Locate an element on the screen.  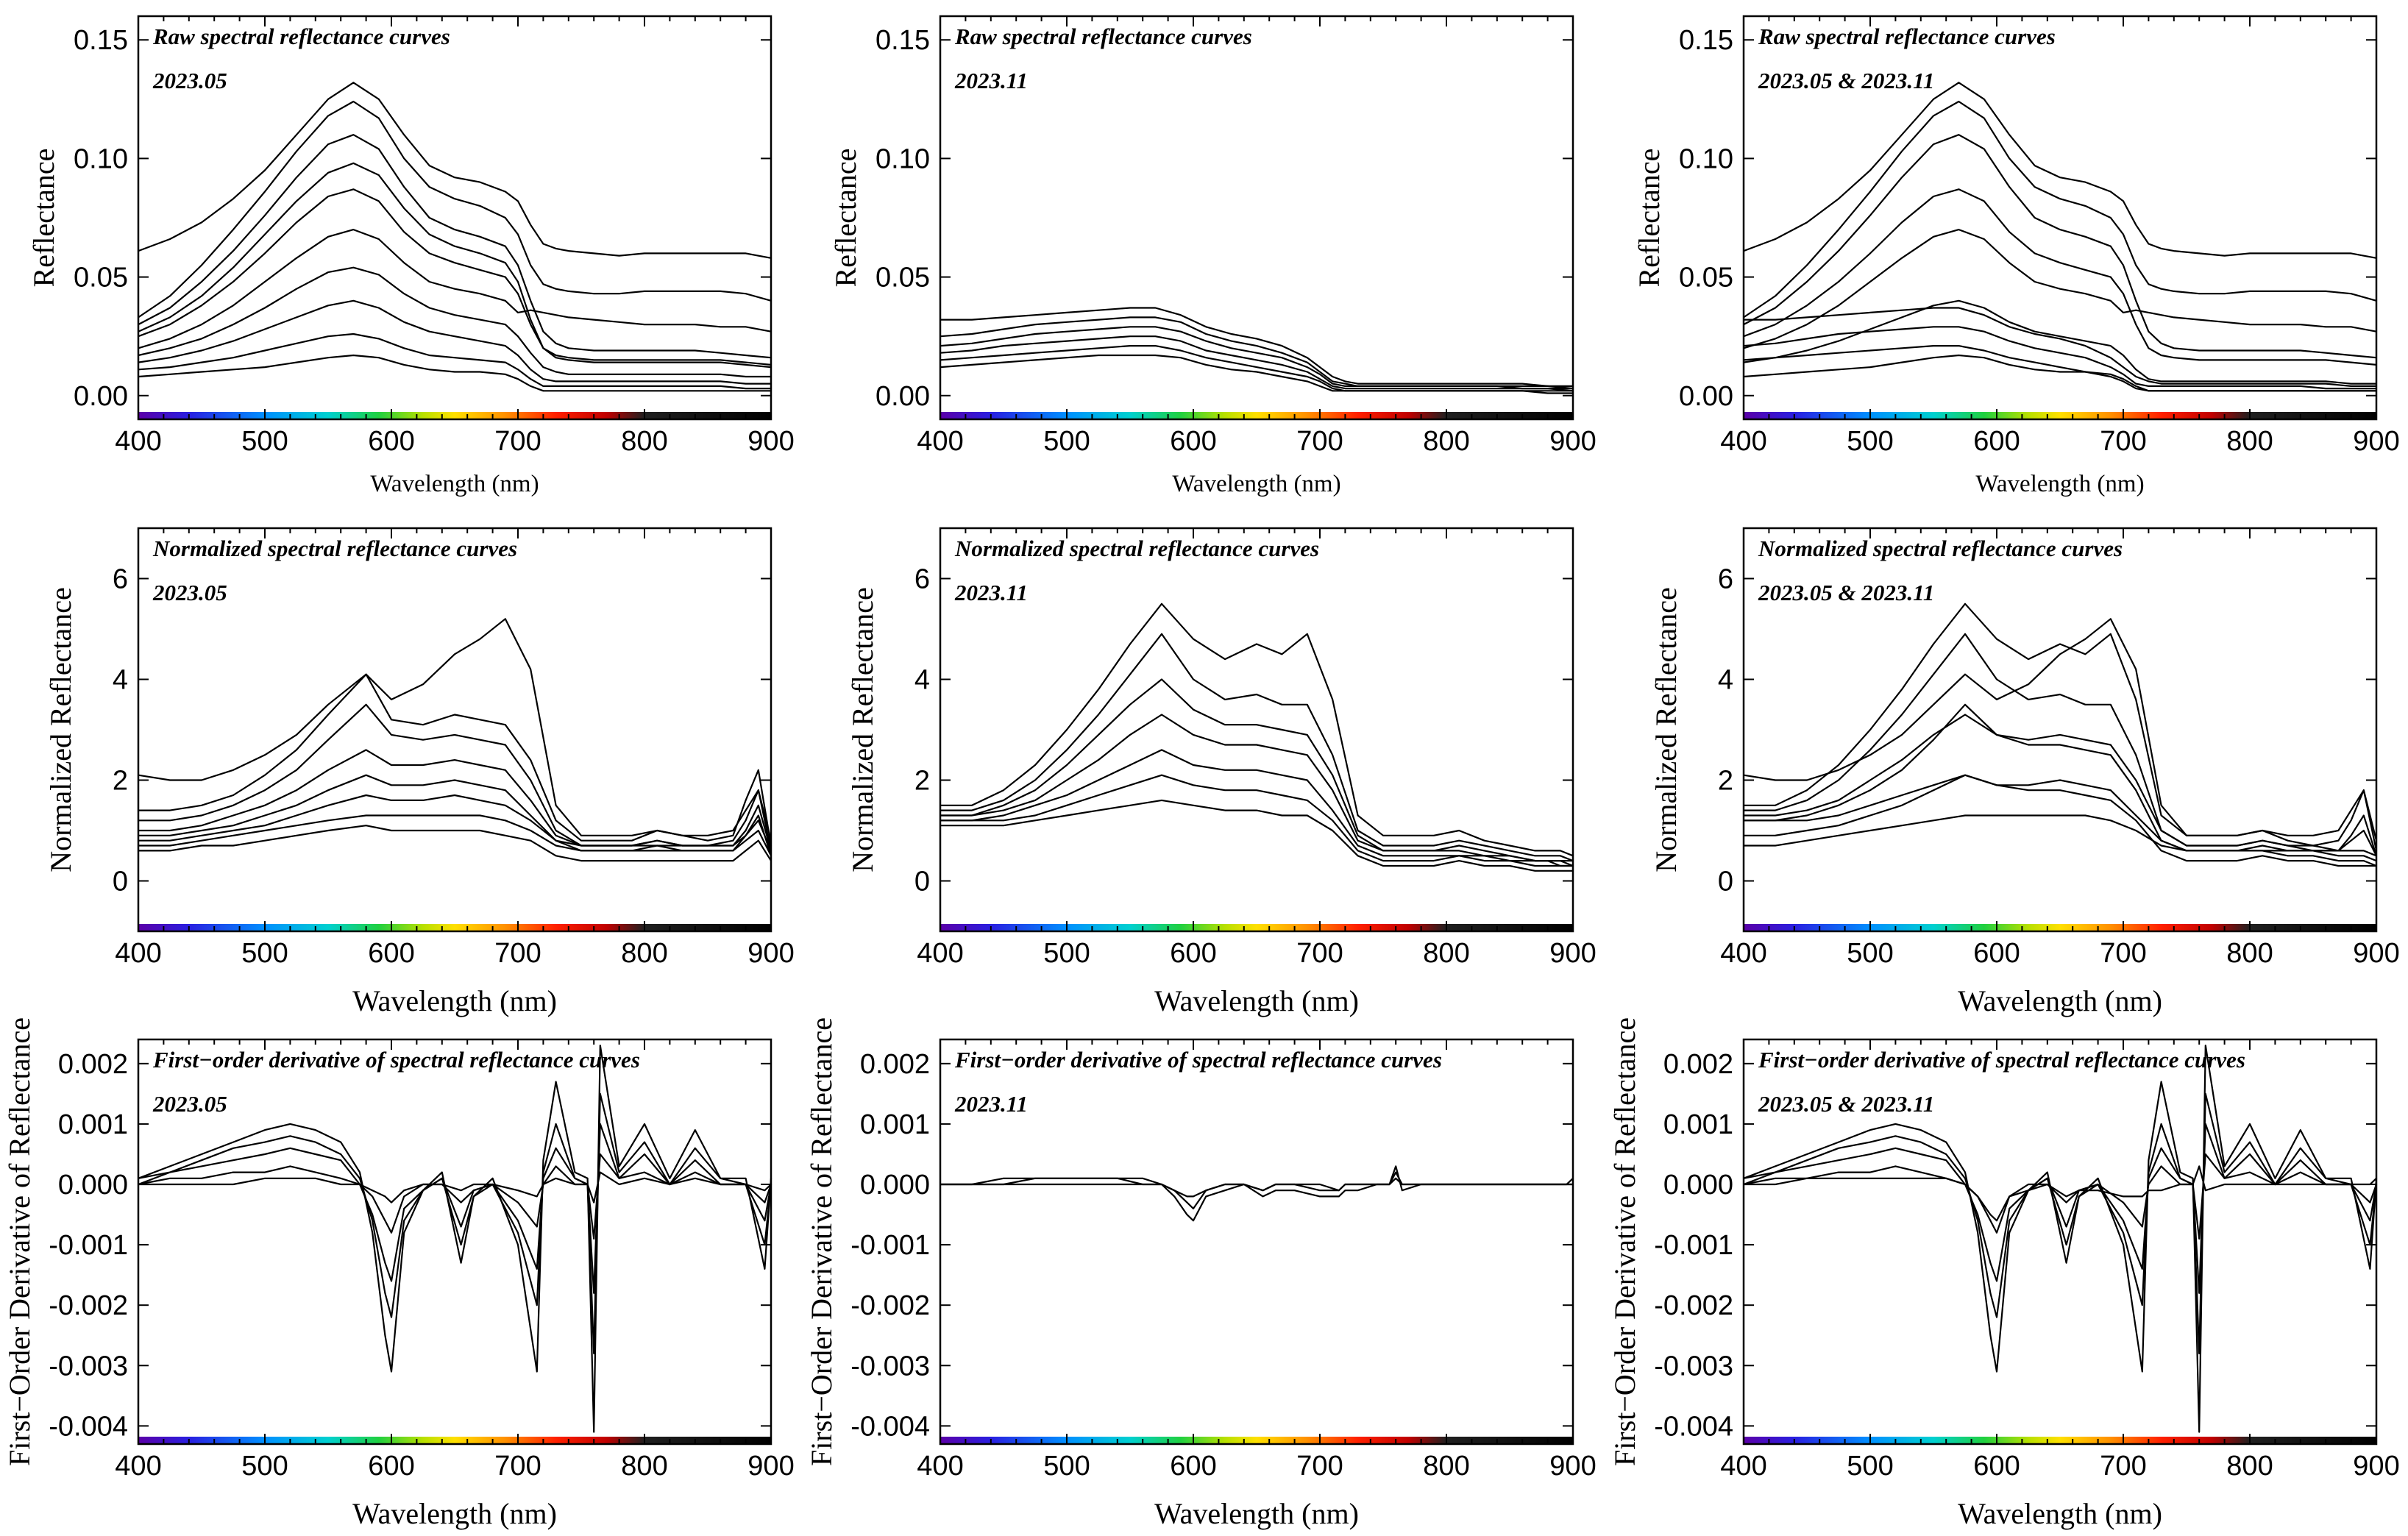
y-tick-label: 6 is located at coordinates (922, 579).